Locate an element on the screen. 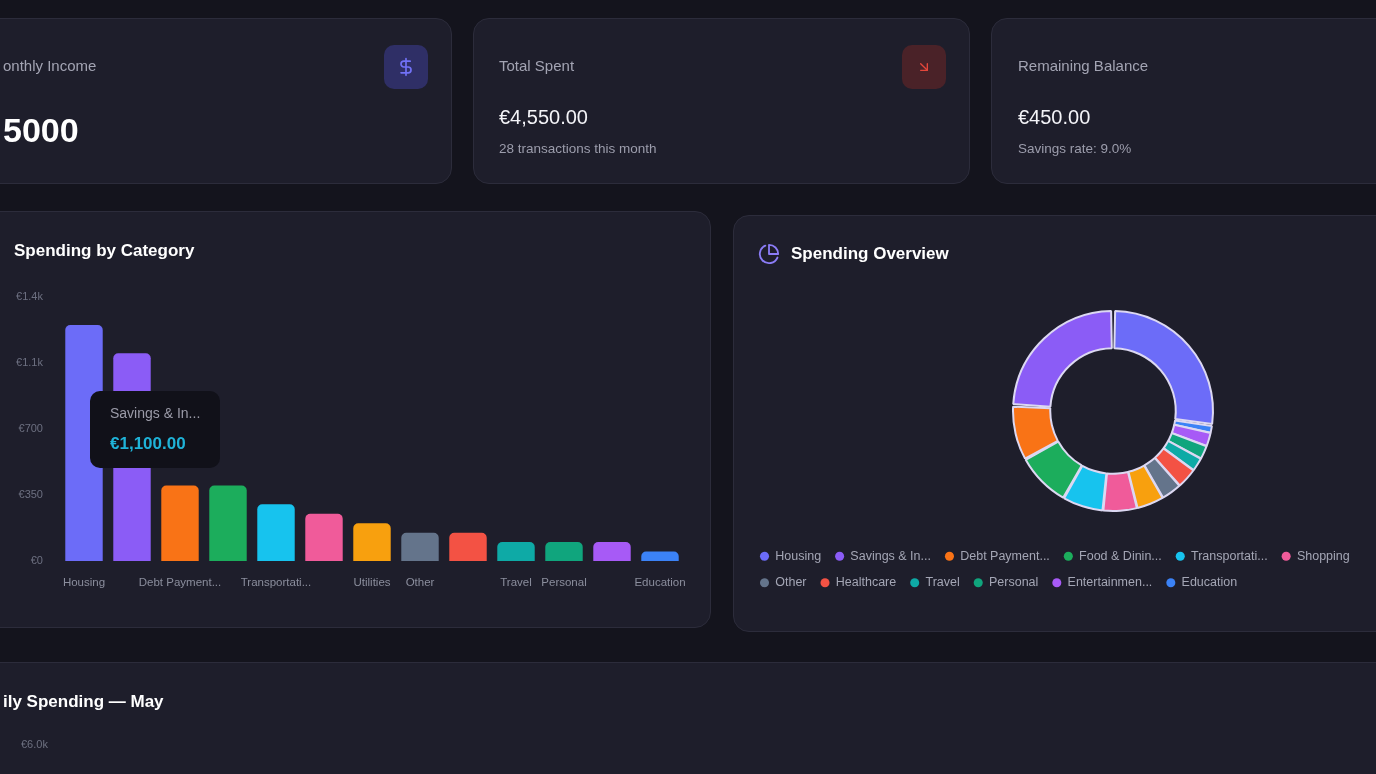 The width and height of the screenshot is (1376, 774). legend-label: Housing is located at coordinates (798, 555).